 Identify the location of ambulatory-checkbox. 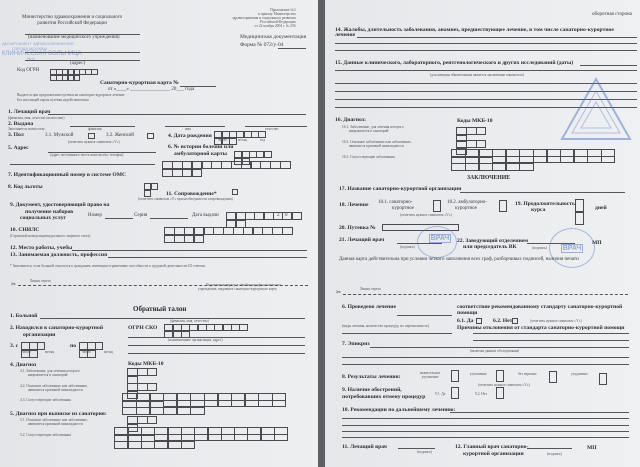
(503, 206).